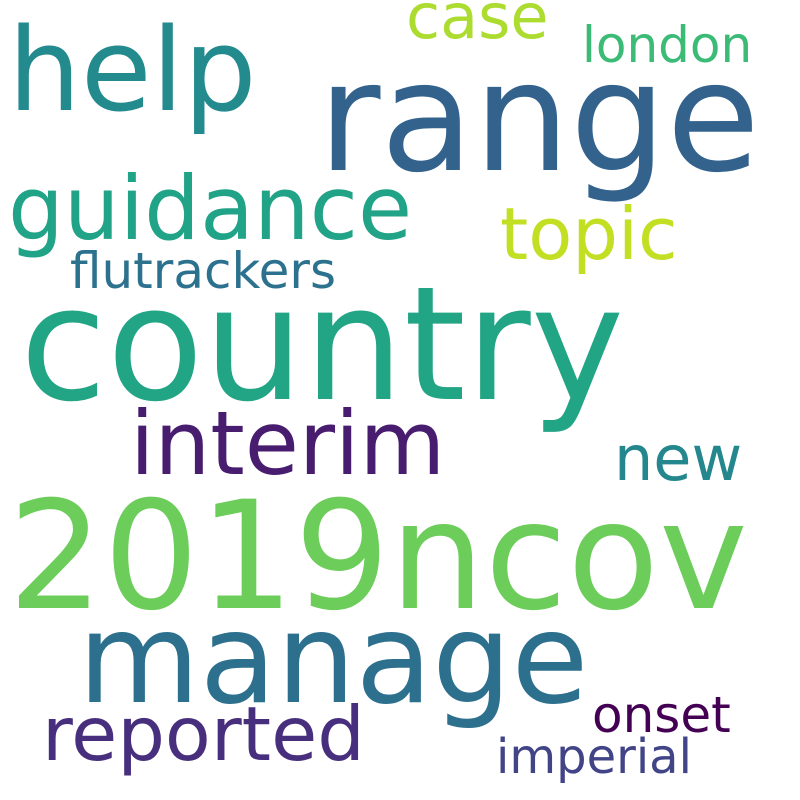  Describe the element at coordinates (678, 458) in the screenshot. I see `word-new: new` at that location.